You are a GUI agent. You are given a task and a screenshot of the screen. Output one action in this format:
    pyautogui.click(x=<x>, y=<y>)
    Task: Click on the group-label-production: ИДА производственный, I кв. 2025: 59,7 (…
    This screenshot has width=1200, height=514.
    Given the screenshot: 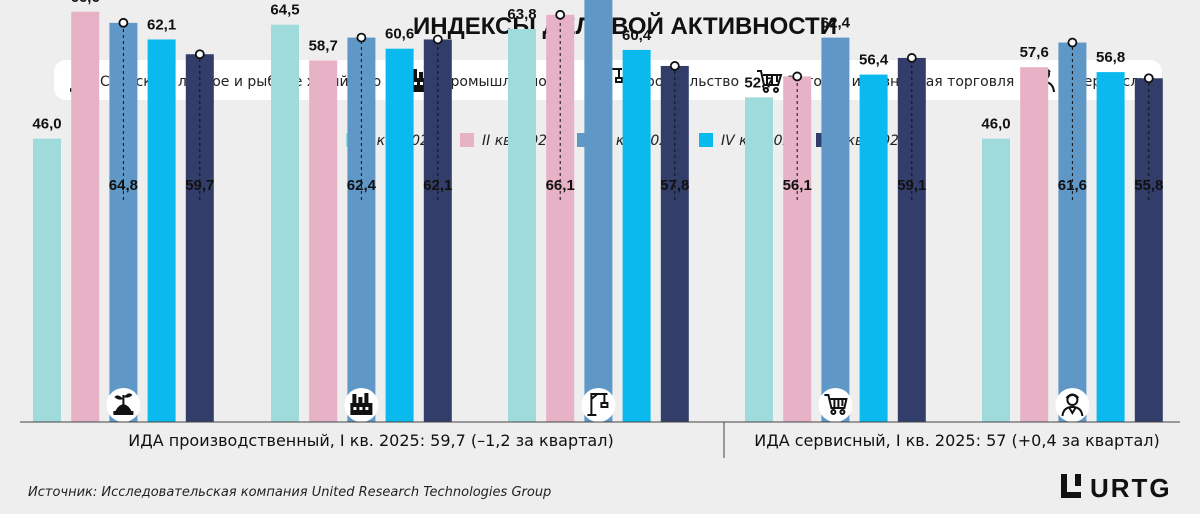 What is the action you would take?
    pyautogui.click(x=370, y=440)
    